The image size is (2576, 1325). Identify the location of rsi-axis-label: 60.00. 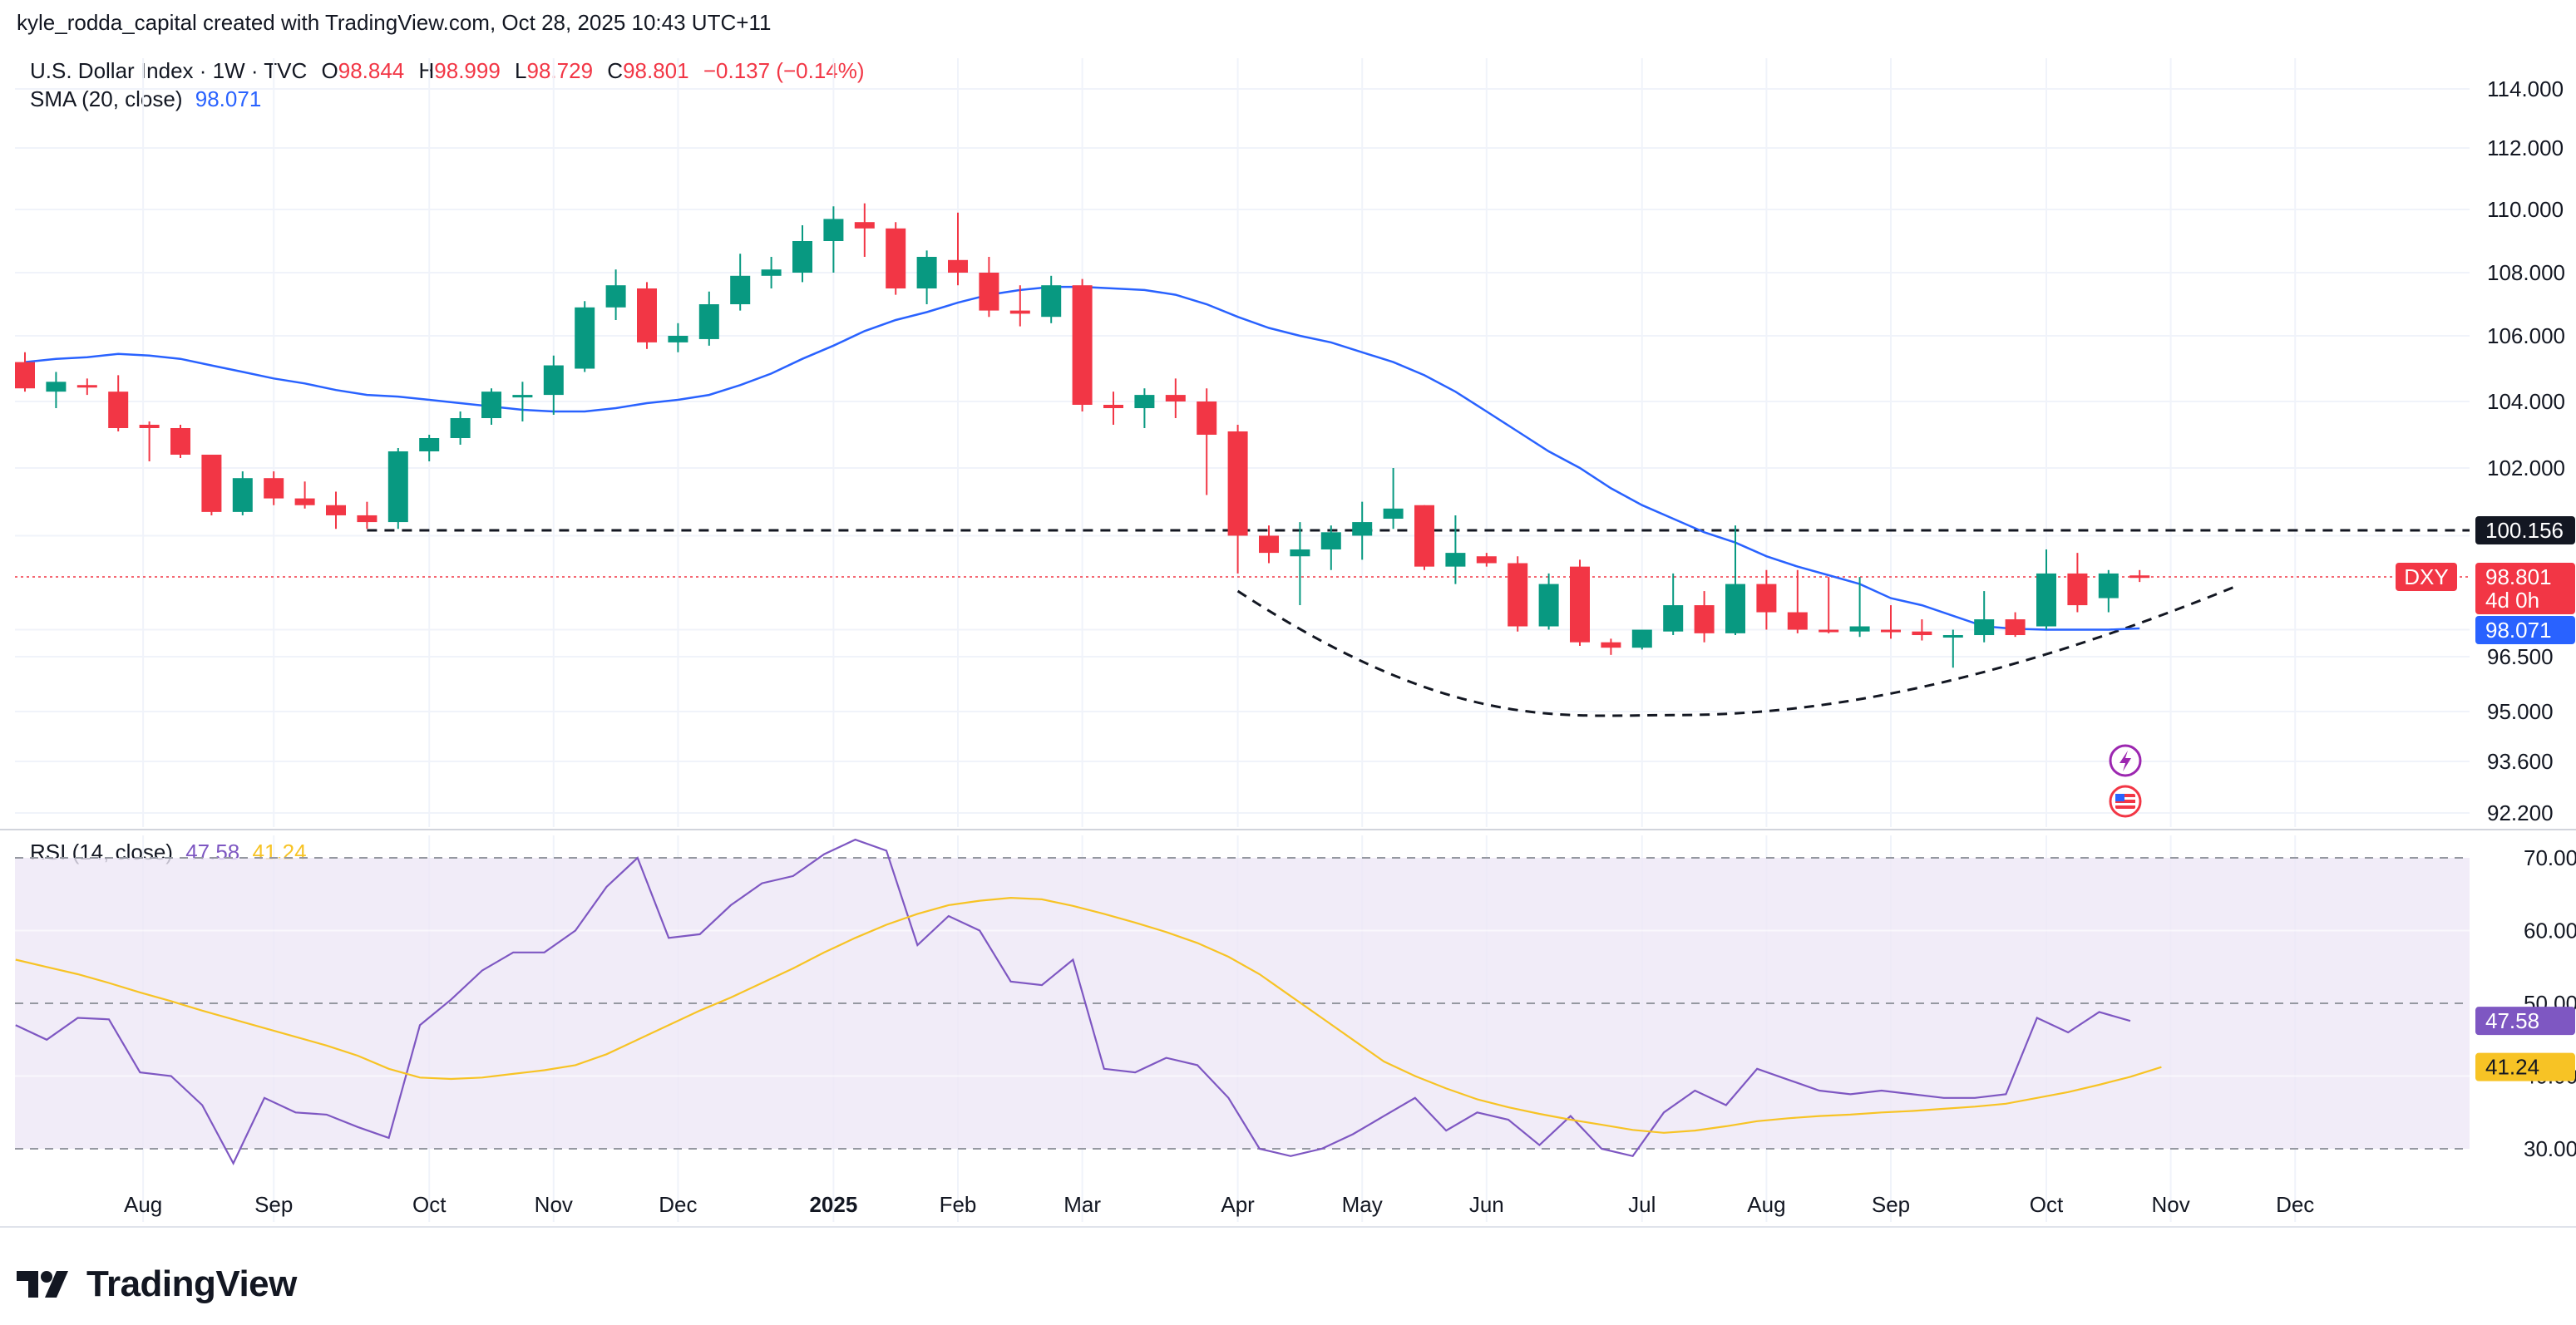
(2550, 931).